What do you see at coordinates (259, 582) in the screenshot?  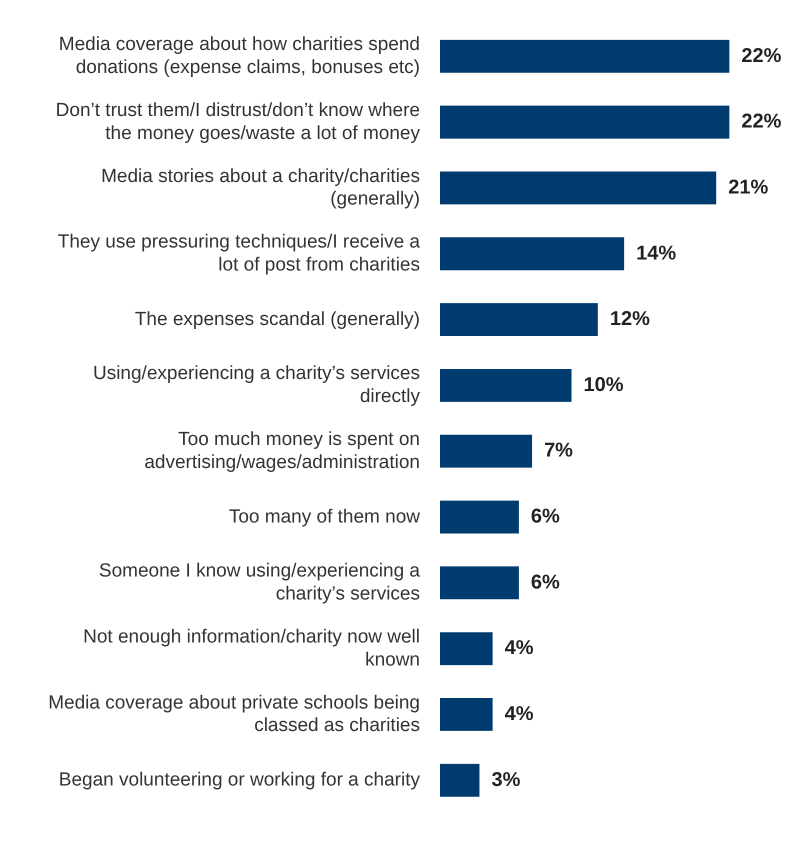 I see `y-tick-label: Someone I know using/experiencing a charity’s services` at bounding box center [259, 582].